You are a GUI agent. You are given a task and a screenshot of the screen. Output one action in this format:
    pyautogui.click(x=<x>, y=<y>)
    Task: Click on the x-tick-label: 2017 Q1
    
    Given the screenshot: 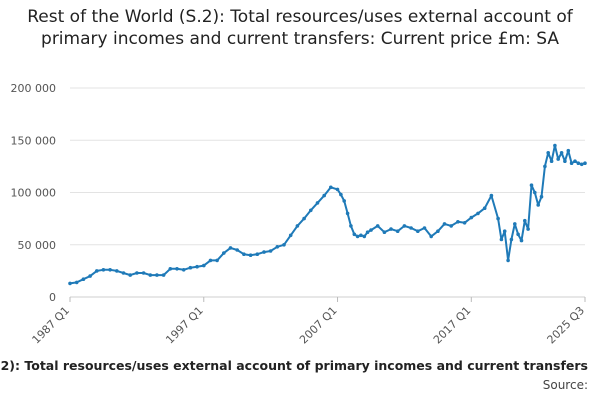 What is the action you would take?
    pyautogui.click(x=452, y=325)
    